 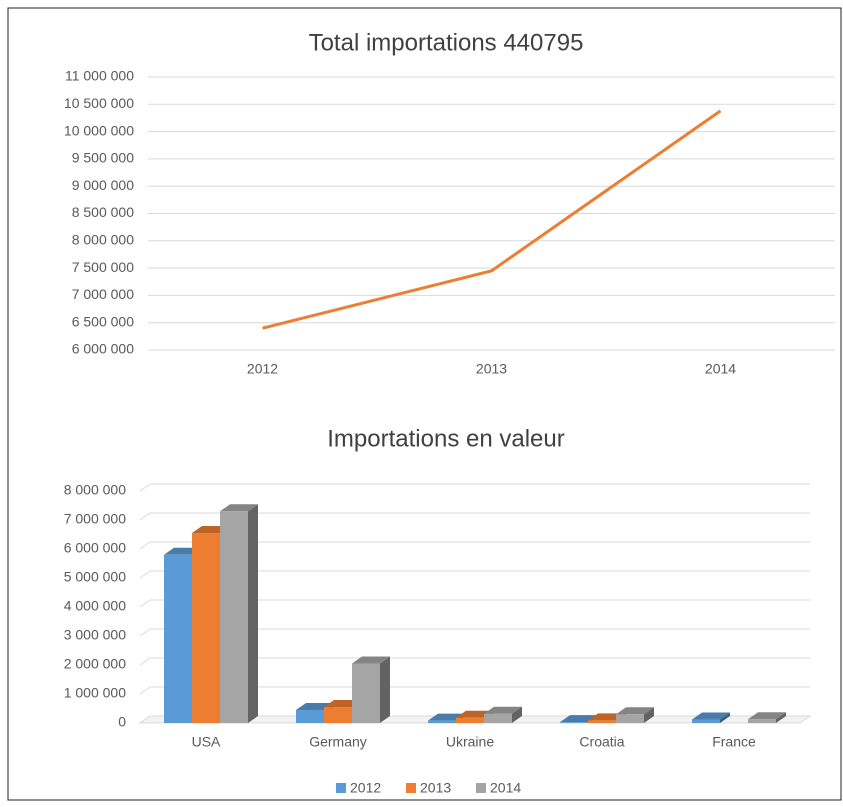 I want to click on x-tick-label: Germany, so click(x=338, y=742).